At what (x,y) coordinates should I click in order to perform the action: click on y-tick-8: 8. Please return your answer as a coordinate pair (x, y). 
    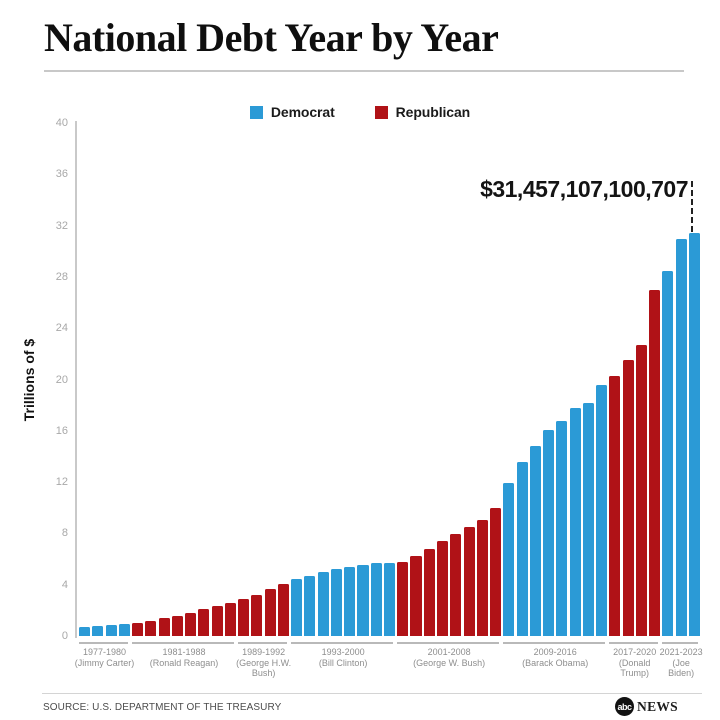
    Looking at the image, I should click on (64, 533).